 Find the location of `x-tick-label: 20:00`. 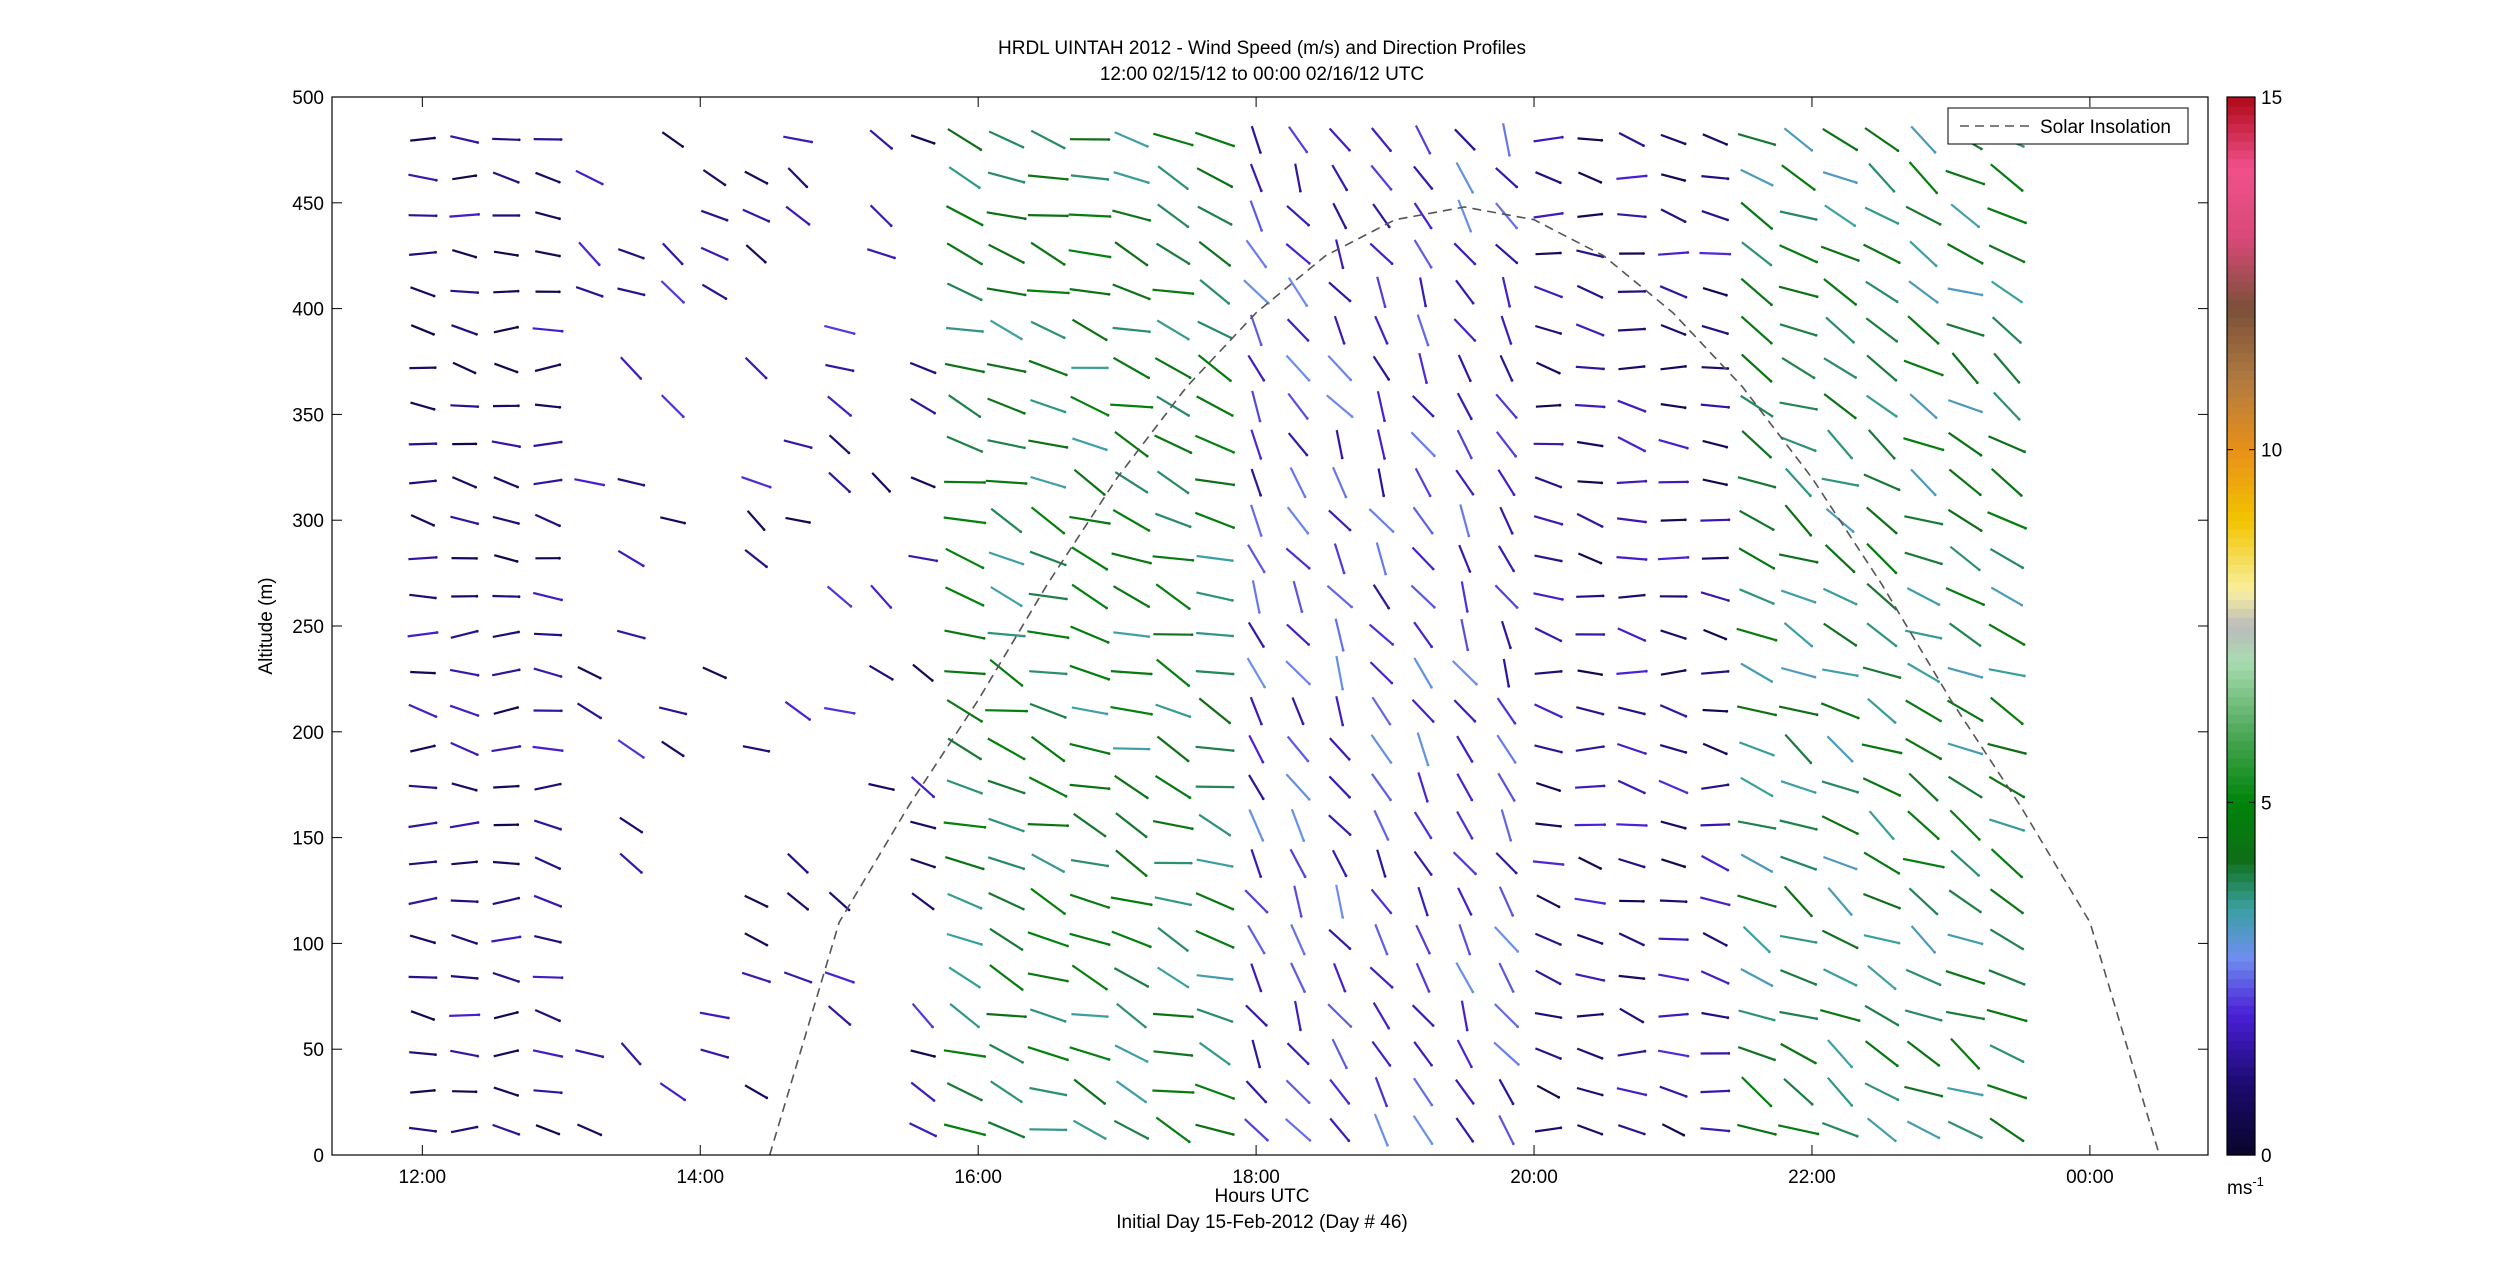

x-tick-label: 20:00 is located at coordinates (1534, 1177).